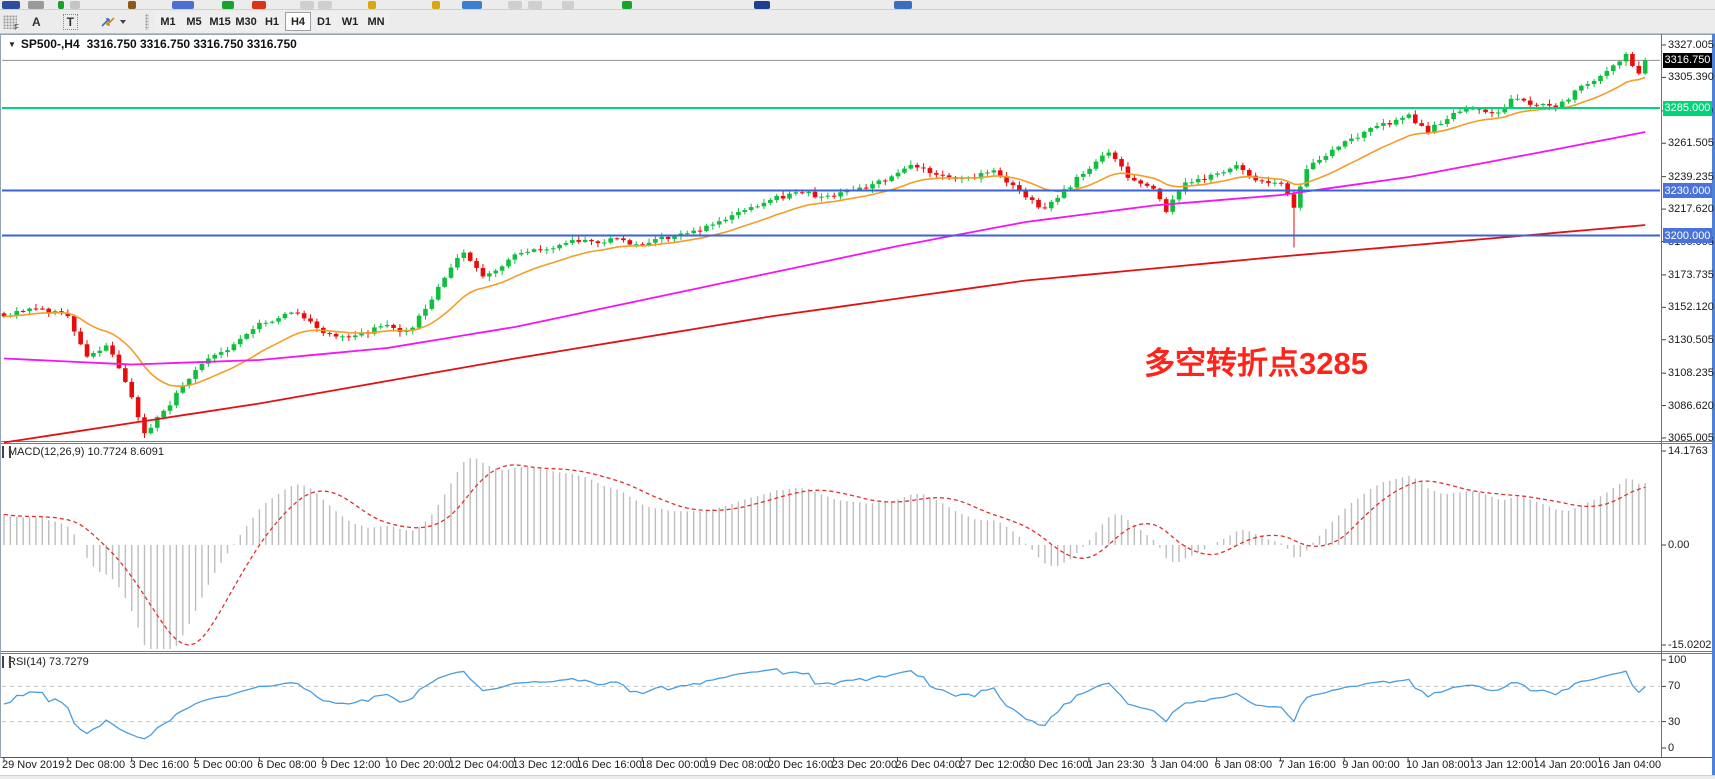  What do you see at coordinates (191, 44) in the screenshot?
I see `chart-ohlc-values: 3316.750 3316.750 3316.750 3316.750` at bounding box center [191, 44].